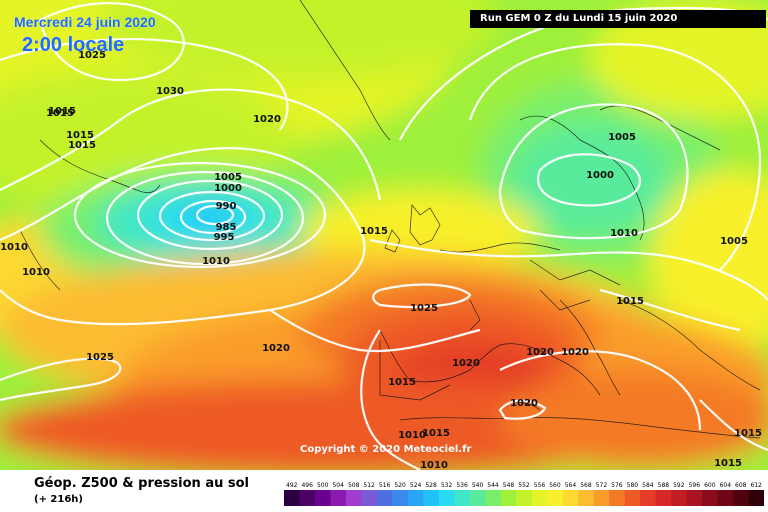  Describe the element at coordinates (224, 237) in the screenshot. I see `isobar-label-995: 995` at that location.